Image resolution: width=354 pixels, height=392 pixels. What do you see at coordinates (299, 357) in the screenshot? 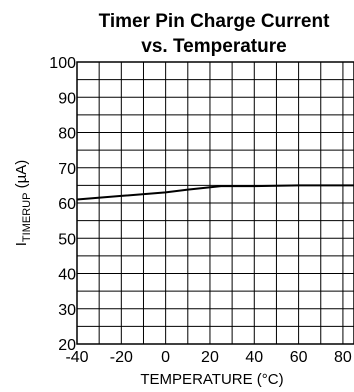
I see `x-tick-label: 60` at bounding box center [299, 357].